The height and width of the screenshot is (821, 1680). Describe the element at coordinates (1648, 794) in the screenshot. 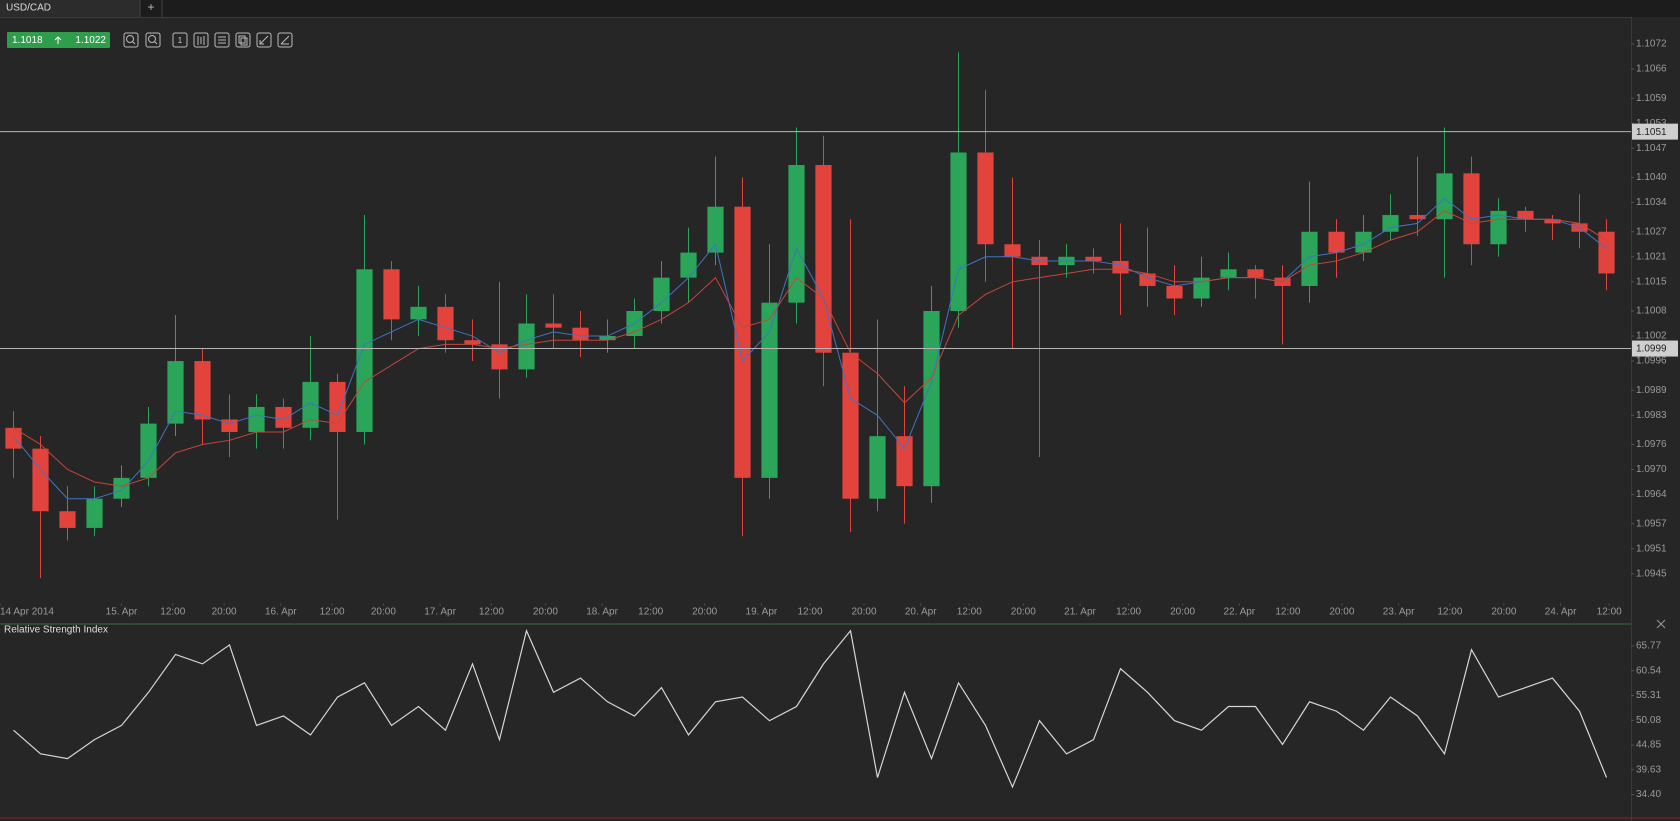

I see `y-tick-label: 34.40` at that location.